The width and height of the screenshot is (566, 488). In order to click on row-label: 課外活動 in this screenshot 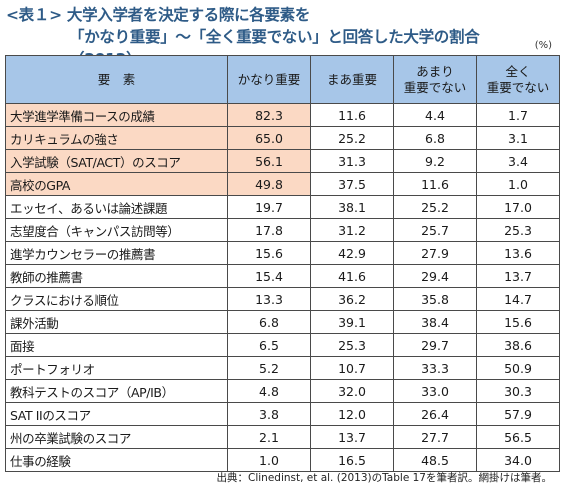, I will do `click(116, 322)`.